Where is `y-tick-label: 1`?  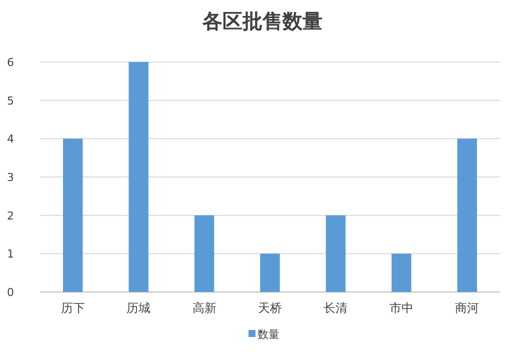
y-tick-label: 1 is located at coordinates (10, 254).